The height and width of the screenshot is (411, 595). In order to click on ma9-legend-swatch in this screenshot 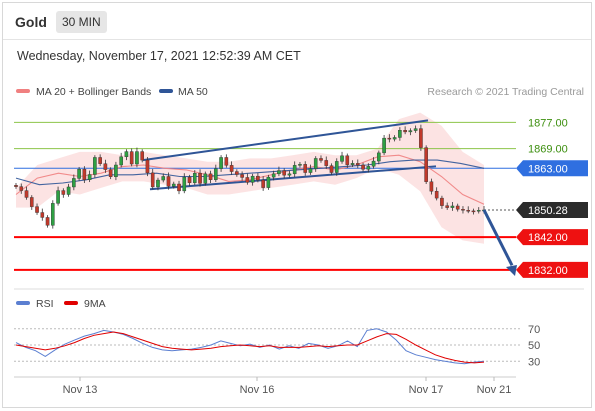, I will do `click(71, 303)`.